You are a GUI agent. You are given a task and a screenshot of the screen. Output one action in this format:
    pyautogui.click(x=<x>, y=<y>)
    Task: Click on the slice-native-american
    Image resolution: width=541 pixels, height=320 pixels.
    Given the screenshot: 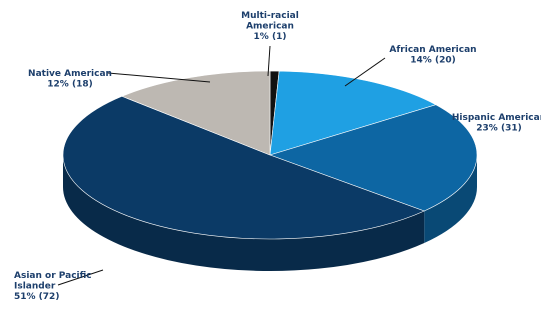 What is the action you would take?
    pyautogui.click(x=196, y=113)
    